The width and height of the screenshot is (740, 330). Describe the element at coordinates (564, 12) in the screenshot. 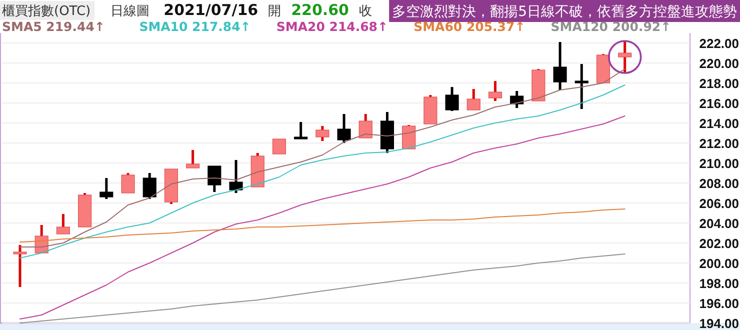

I see `text: 多空激烈對決，翻揚5日線不破，依舊多方控盤進攻態勢` at that location.